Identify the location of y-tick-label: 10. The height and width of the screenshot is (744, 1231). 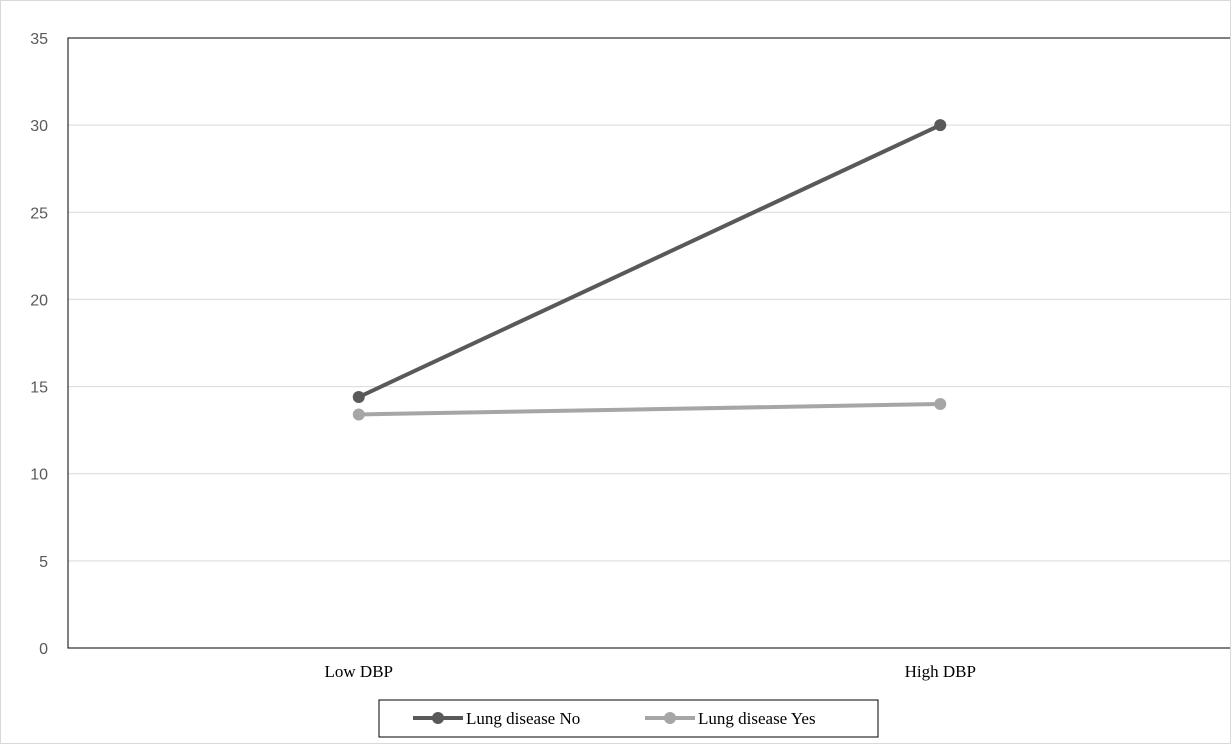
(39, 475).